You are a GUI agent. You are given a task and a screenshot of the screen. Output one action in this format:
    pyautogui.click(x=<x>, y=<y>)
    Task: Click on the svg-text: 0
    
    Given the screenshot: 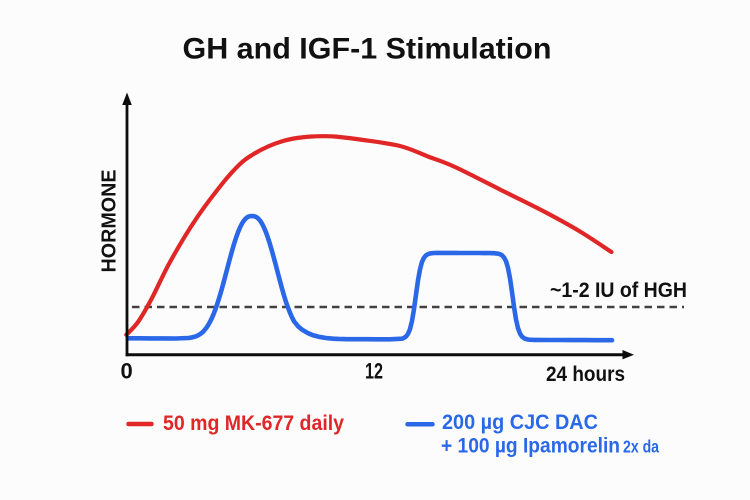 What is the action you would take?
    pyautogui.click(x=127, y=370)
    